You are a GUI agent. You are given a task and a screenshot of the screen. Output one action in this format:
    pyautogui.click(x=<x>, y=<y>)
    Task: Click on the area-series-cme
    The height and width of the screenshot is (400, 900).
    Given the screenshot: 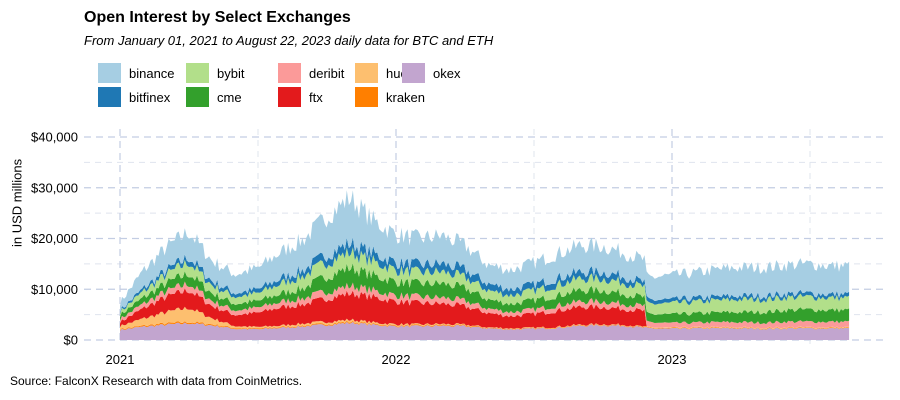 What is the action you would take?
    pyautogui.click(x=485, y=294)
    